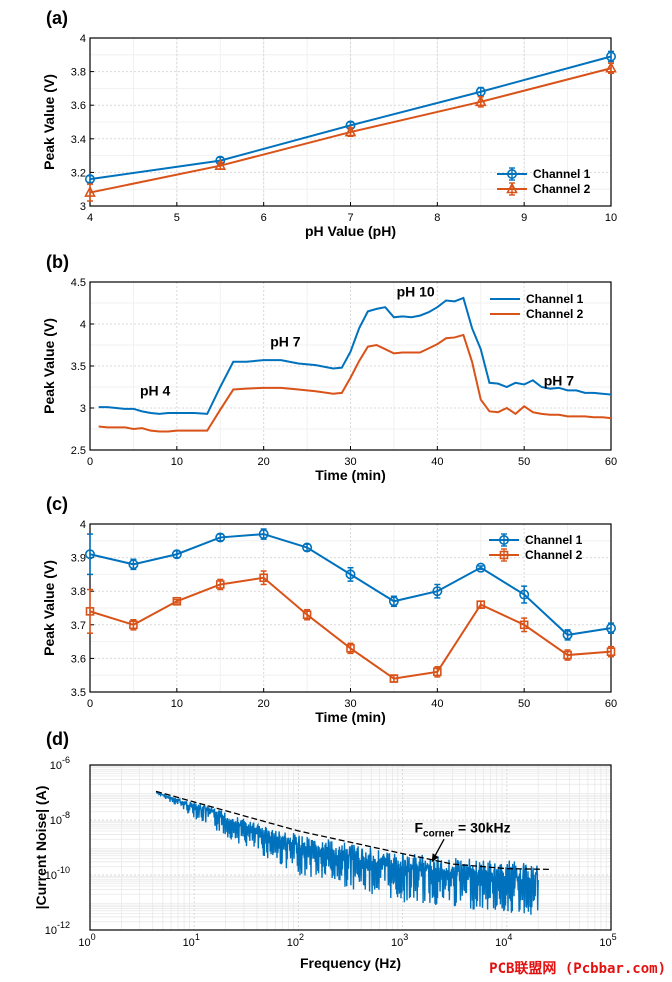  I want to click on y-tick-label: 4.5, so click(78, 283).